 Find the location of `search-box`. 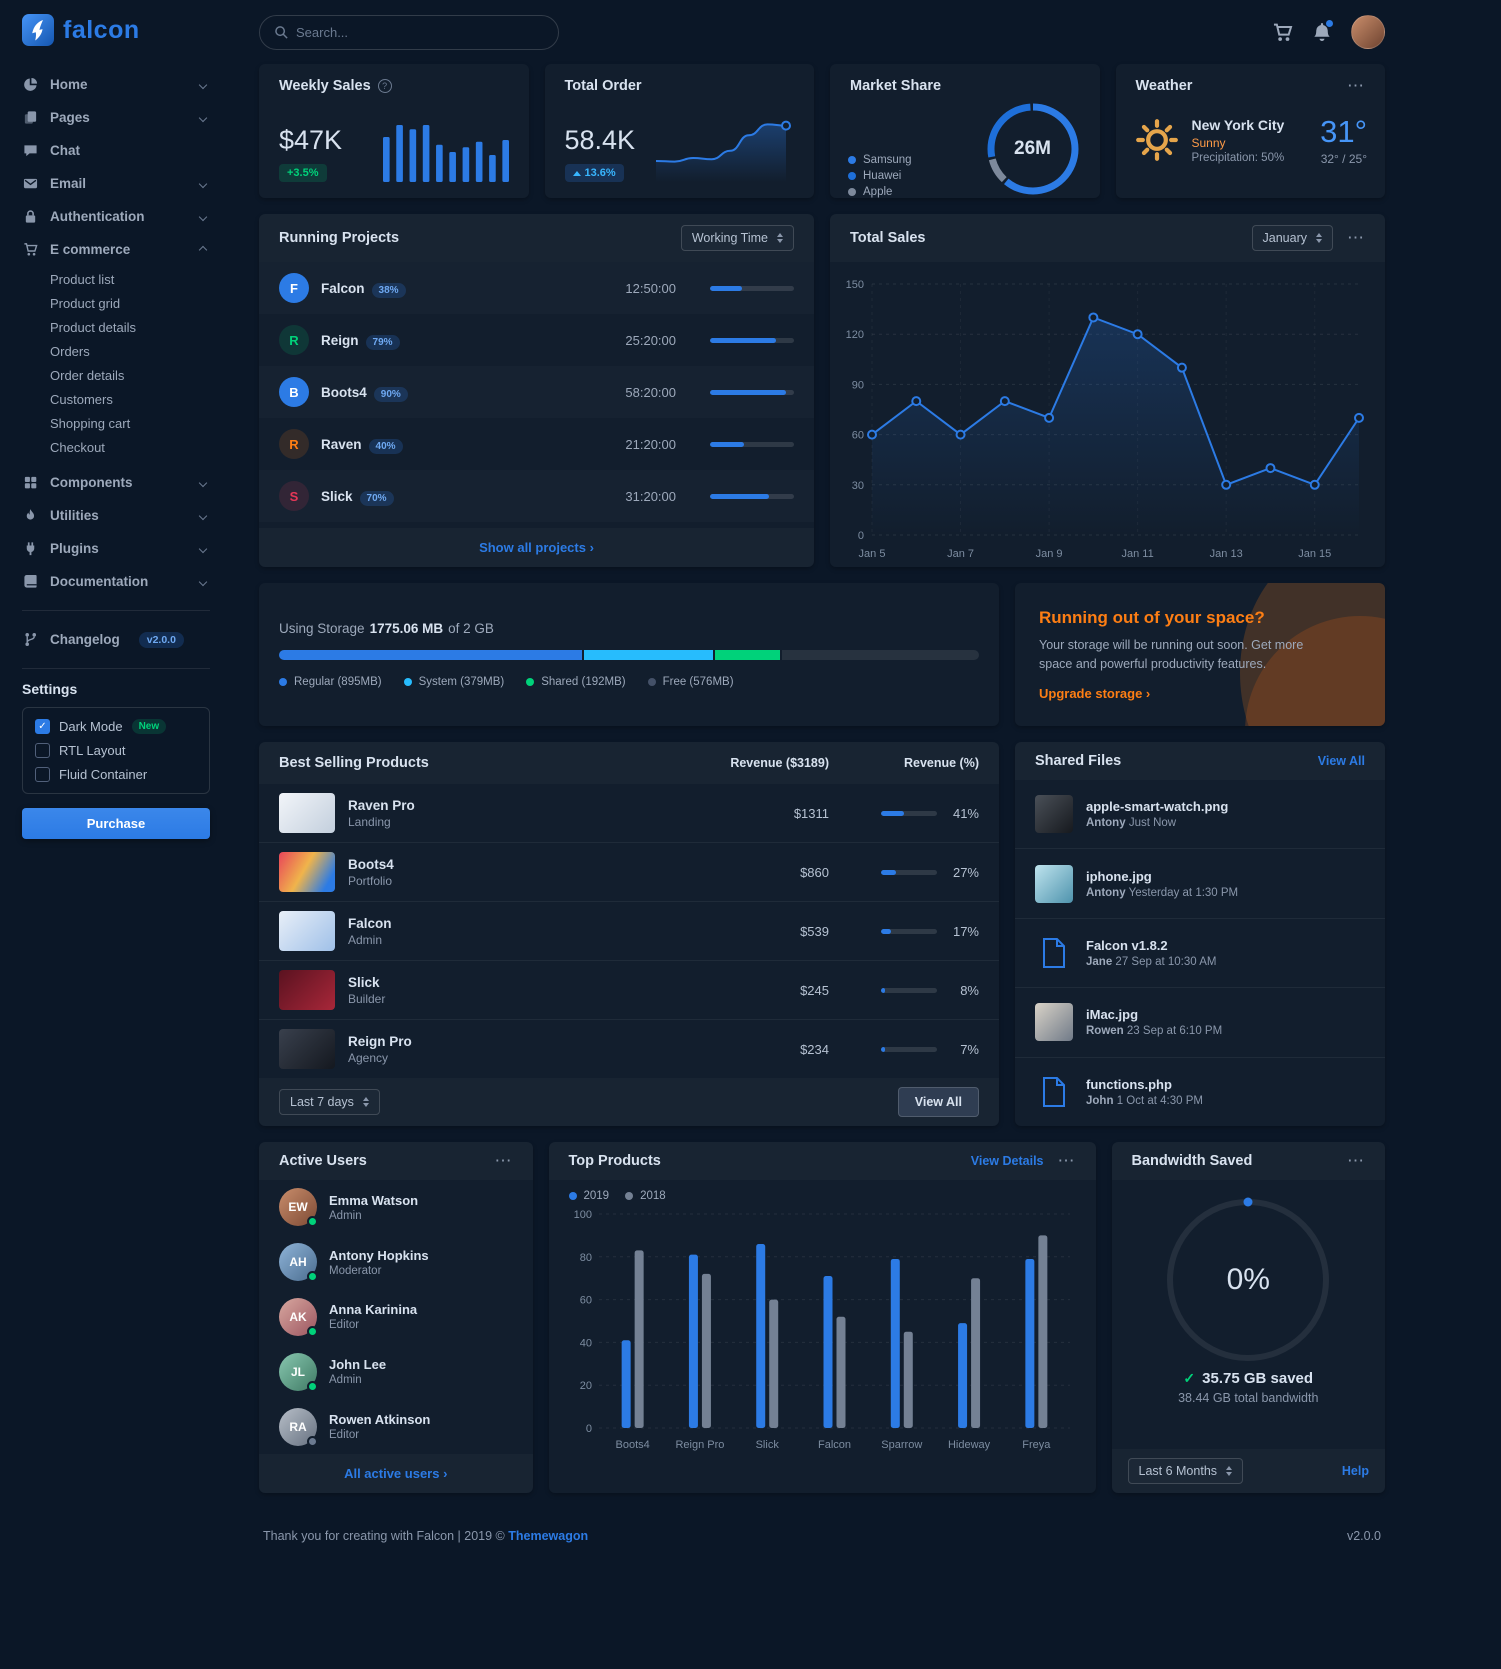

search-box is located at coordinates (409, 32).